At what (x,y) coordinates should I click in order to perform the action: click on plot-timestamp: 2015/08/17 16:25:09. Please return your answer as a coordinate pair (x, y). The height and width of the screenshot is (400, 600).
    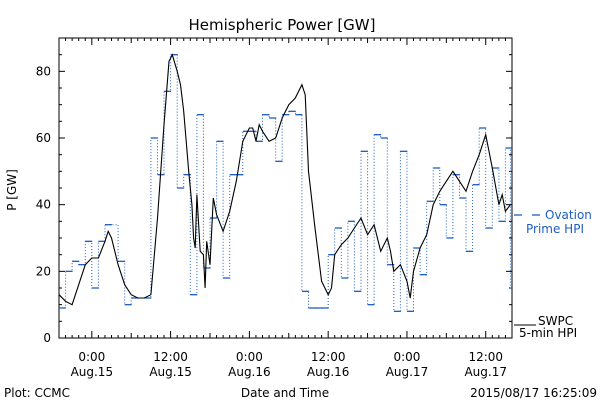
    Looking at the image, I should click on (533, 393).